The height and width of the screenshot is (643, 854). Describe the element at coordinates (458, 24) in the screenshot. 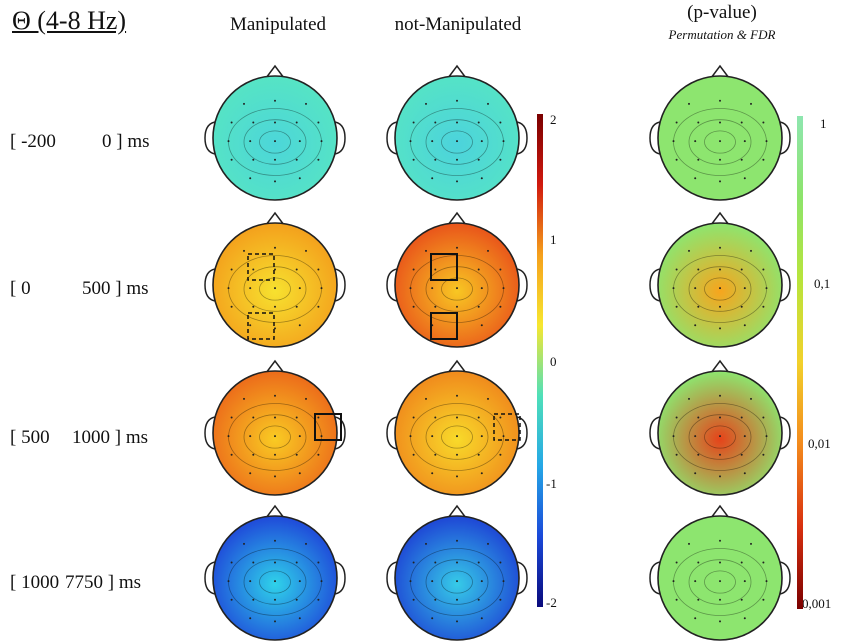

I see `column-header-not-manipulated: not-Manipulated` at that location.